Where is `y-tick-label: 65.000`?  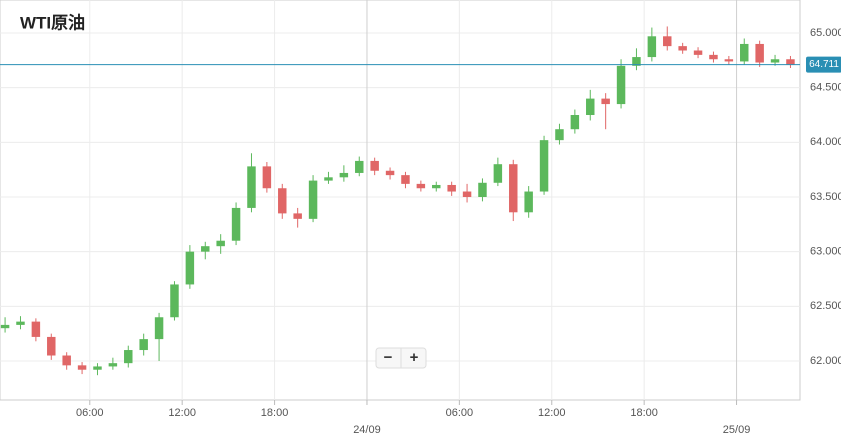 y-tick-label: 65.000 is located at coordinates (825, 33).